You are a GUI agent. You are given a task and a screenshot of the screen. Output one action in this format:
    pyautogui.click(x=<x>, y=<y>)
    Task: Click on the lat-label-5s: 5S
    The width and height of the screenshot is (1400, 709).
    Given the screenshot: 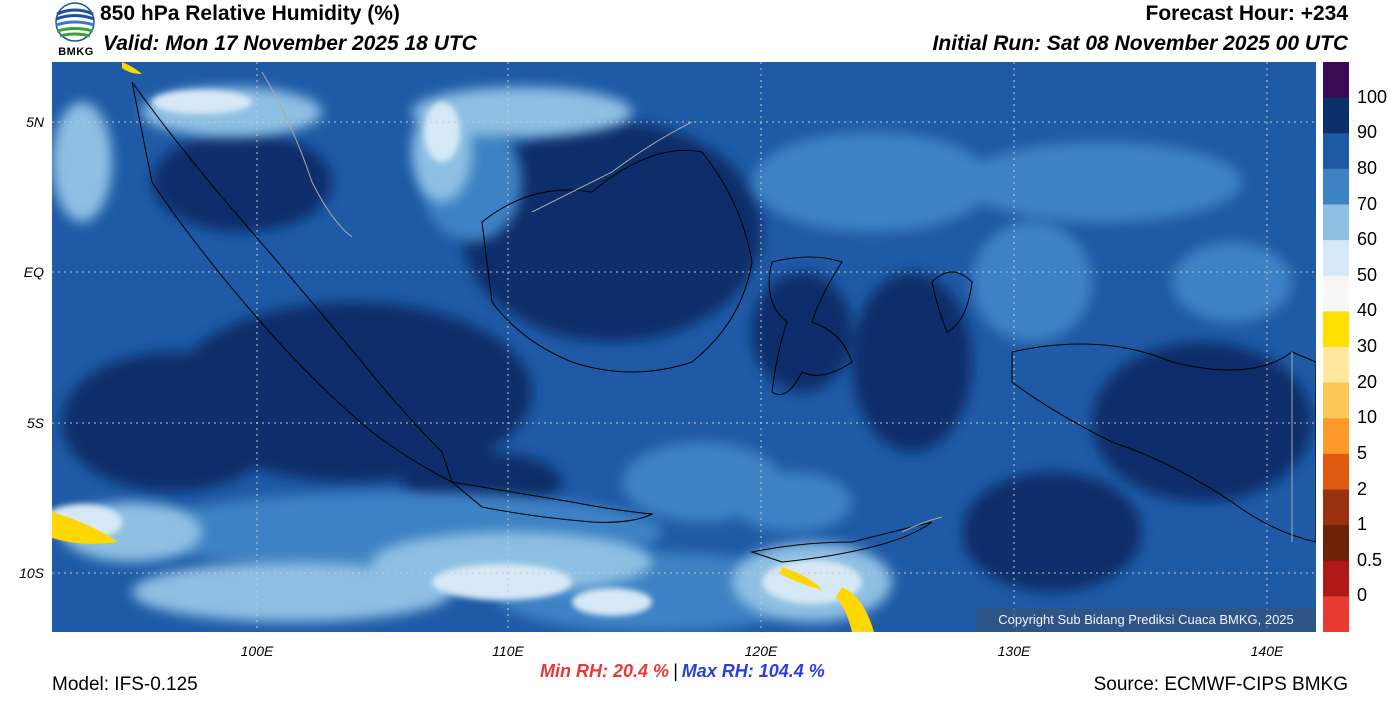 What is the action you would take?
    pyautogui.click(x=35, y=423)
    